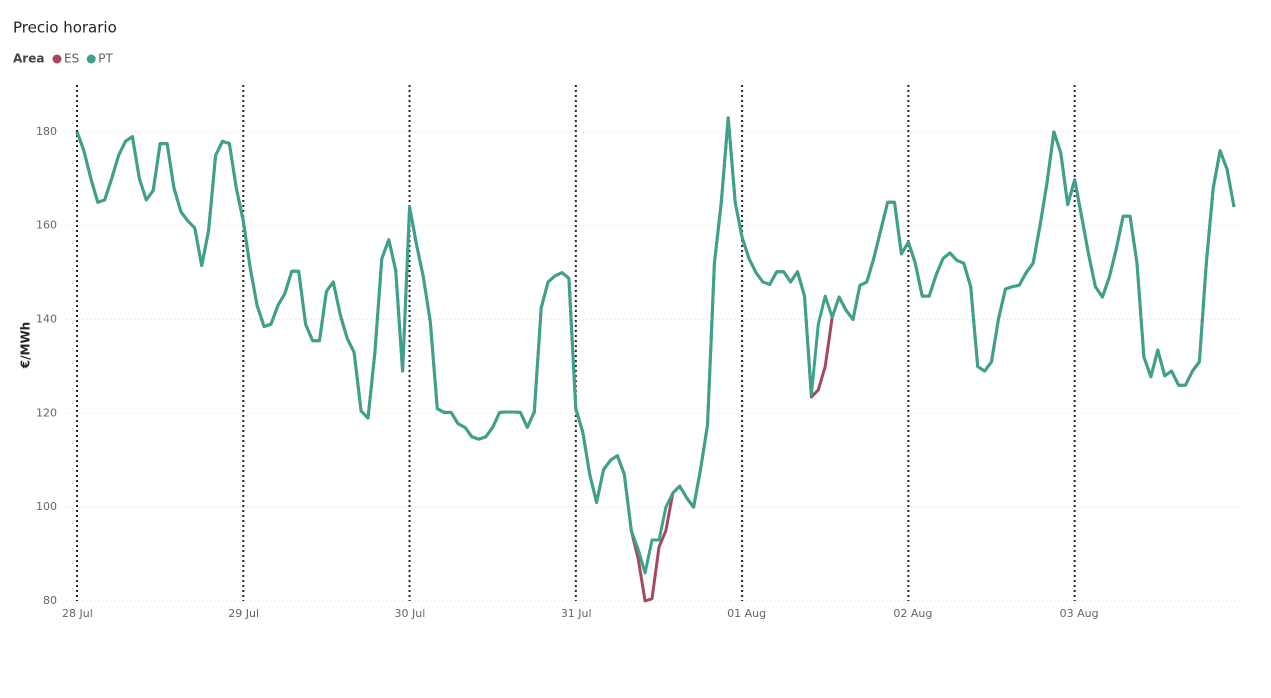 This screenshot has height=698, width=1271. I want to click on x-tick-label: 28 Jul, so click(77, 613).